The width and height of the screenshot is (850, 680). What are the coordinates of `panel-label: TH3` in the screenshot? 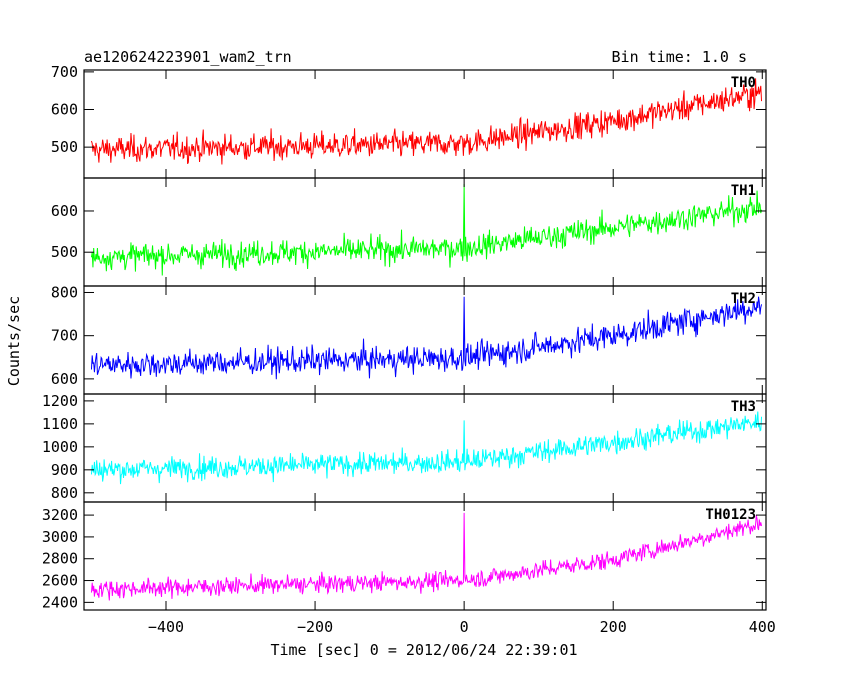 It's located at (743, 407).